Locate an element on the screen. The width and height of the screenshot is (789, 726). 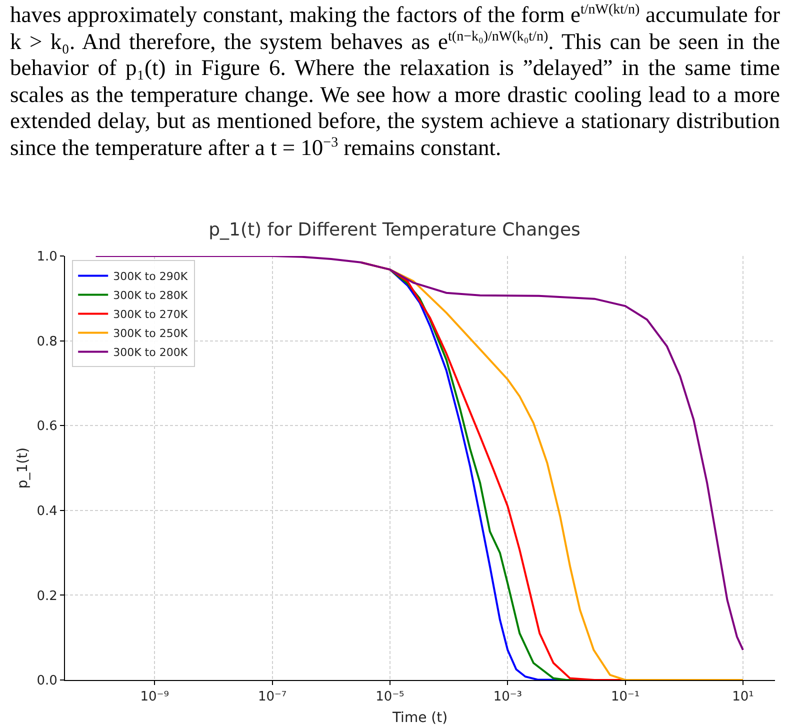
x-tick-label: 10¹ is located at coordinates (743, 697).